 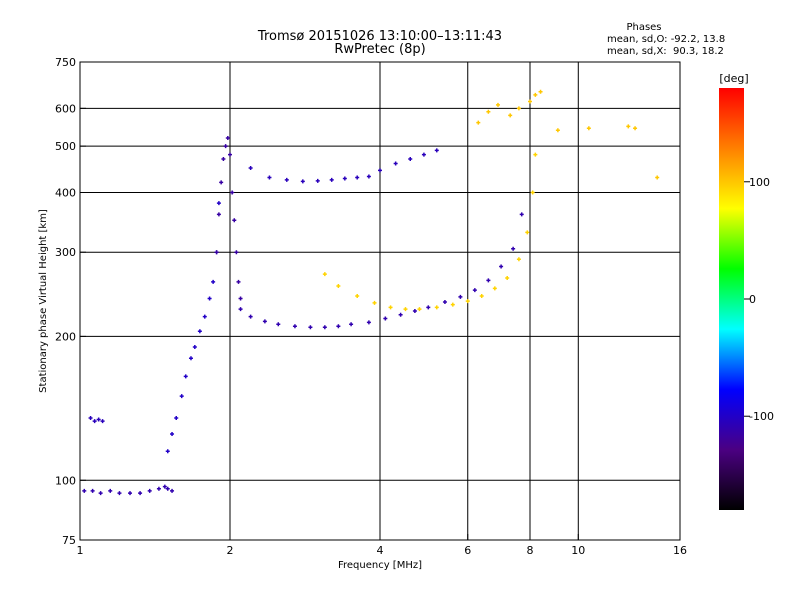 What do you see at coordinates (65, 192) in the screenshot?
I see `y-tick-label: 400` at bounding box center [65, 192].